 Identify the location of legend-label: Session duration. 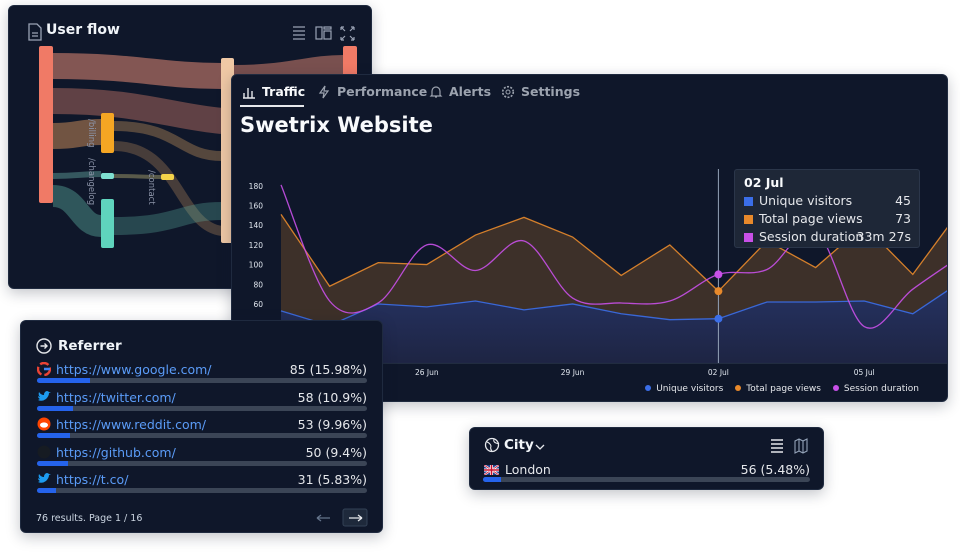
(881, 389).